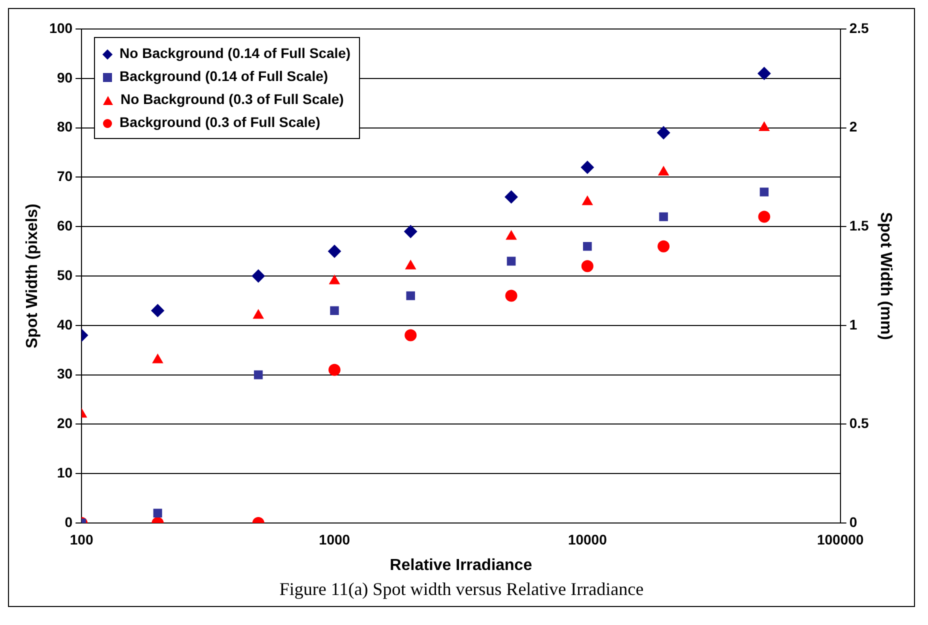 The width and height of the screenshot is (928, 625). Describe the element at coordinates (33, 276) in the screenshot. I see `y-axis-title: Spot Width (pixels)` at that location.